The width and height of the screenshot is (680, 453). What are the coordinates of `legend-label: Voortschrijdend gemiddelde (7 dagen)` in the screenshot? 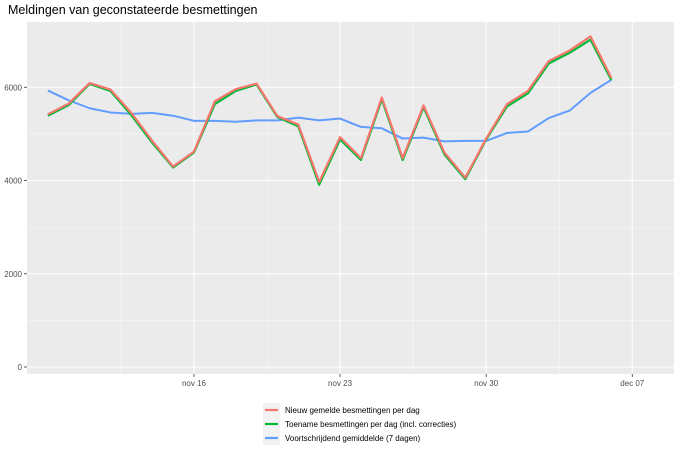 It's located at (353, 438).